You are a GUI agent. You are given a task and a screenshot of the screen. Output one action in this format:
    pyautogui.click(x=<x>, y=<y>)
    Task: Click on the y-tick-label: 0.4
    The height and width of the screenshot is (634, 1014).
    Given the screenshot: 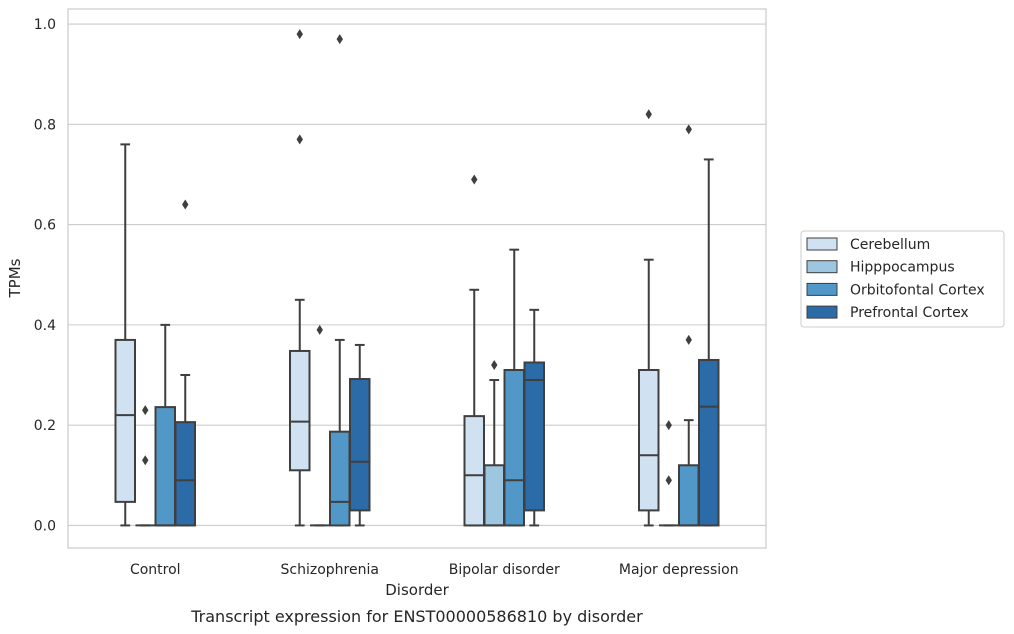 What is the action you would take?
    pyautogui.click(x=45, y=326)
    